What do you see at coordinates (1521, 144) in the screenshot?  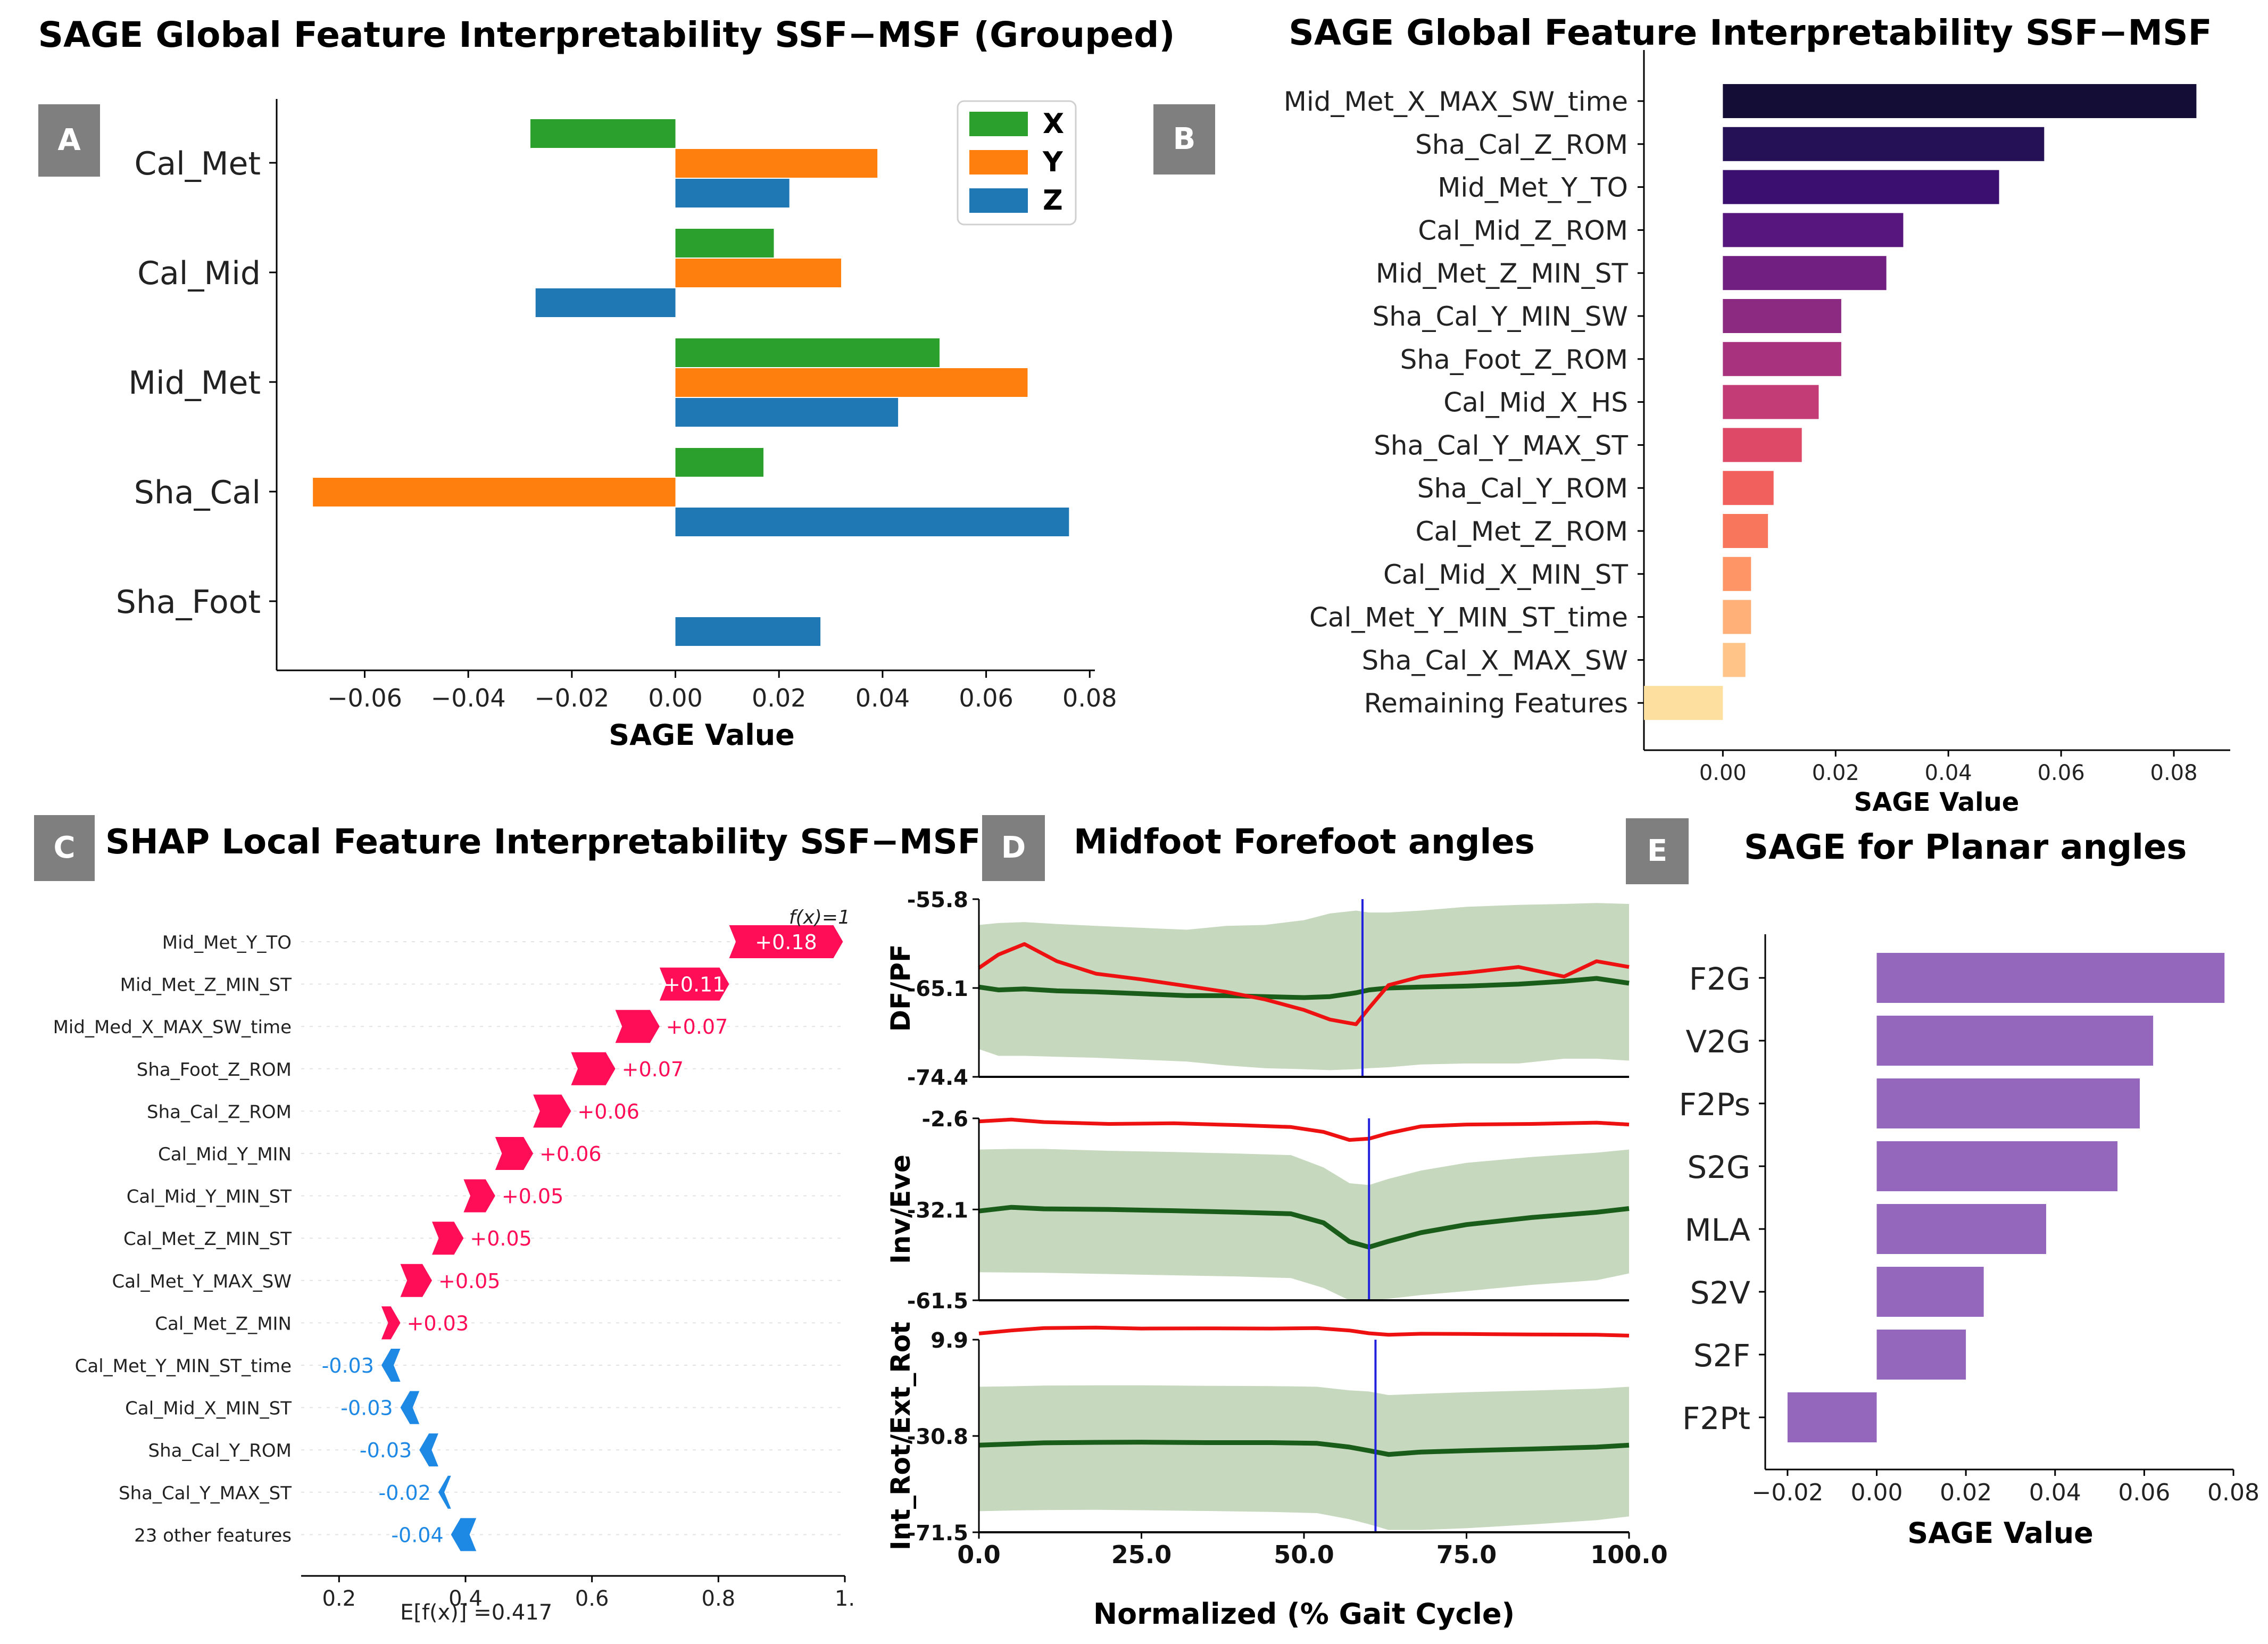 I see `category-label: Sha_Cal_Z_ROM` at bounding box center [1521, 144].